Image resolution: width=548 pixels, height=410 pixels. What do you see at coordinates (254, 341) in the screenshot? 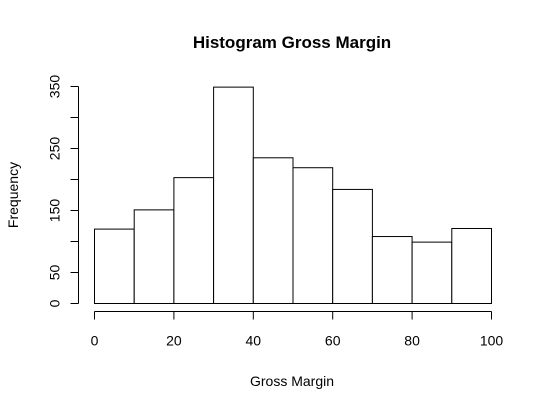
I see `x-tick-label: 40` at bounding box center [254, 341].